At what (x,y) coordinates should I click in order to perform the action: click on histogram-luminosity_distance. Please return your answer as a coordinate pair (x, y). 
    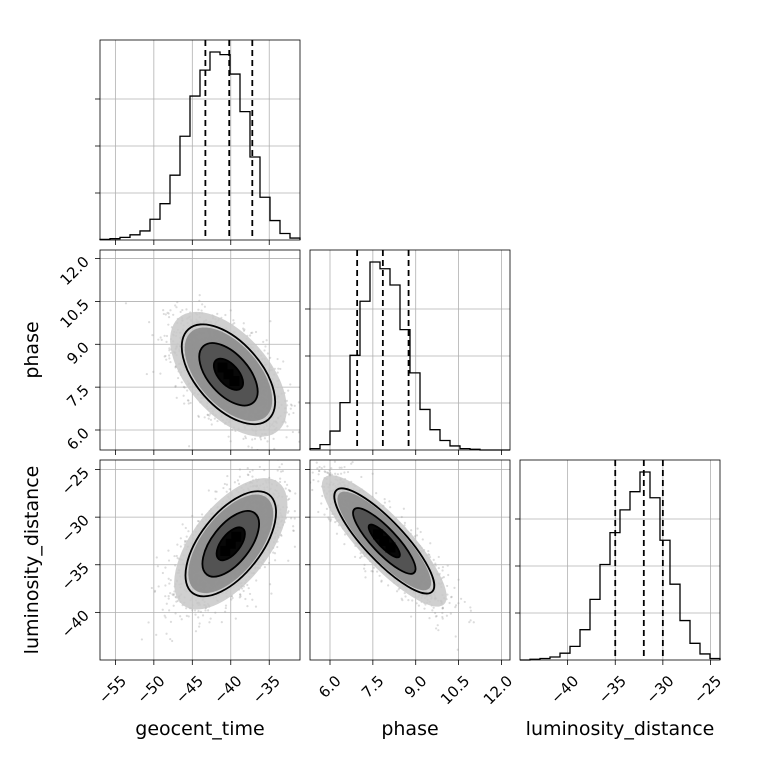
    Looking at the image, I should click on (620, 566).